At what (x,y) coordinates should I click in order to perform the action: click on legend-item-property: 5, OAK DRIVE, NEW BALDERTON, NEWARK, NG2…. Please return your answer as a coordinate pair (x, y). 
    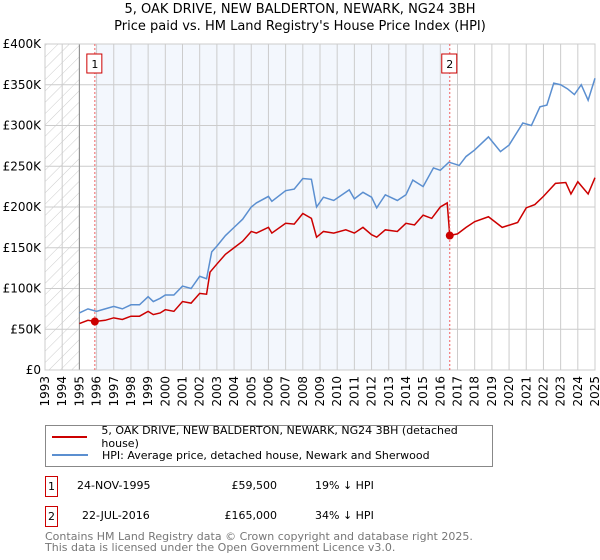
    Looking at the image, I should click on (272, 437).